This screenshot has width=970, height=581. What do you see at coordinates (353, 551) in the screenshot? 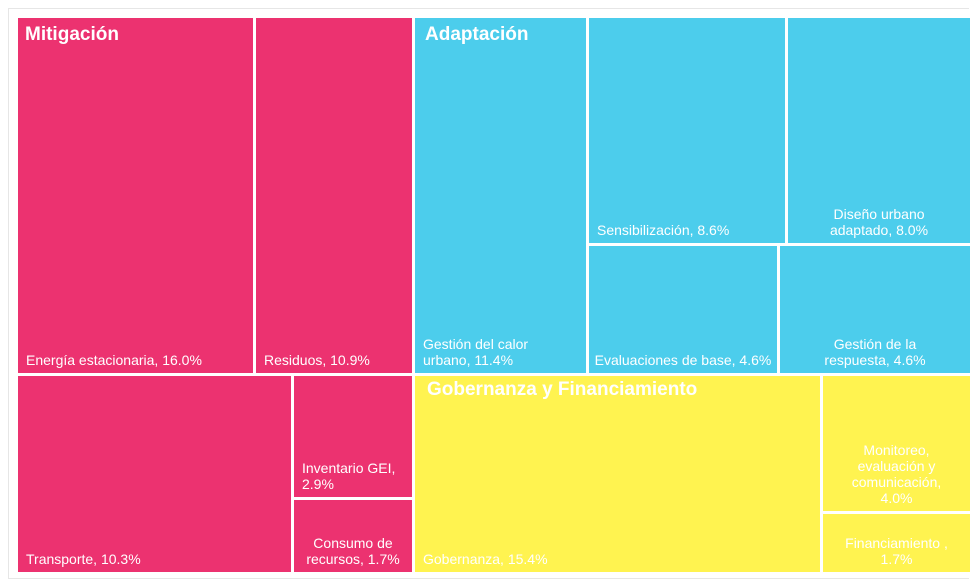
I see `tile-label: Consumo de recursos, 1.7%` at bounding box center [353, 551].